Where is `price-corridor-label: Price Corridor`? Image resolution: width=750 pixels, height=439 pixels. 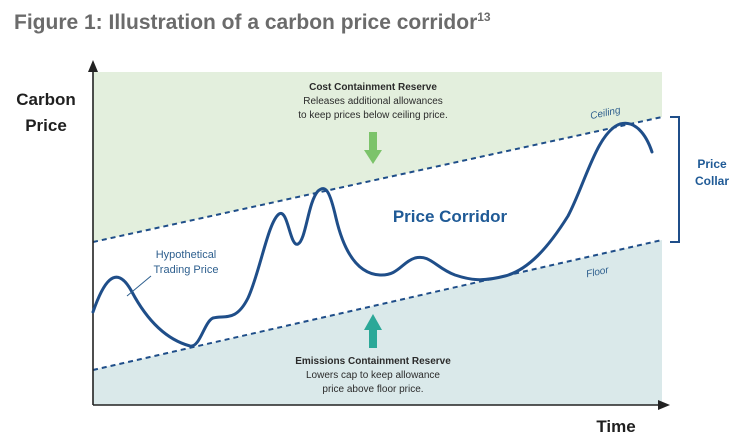
price-corridor-label: Price Corridor is located at coordinates (450, 216).